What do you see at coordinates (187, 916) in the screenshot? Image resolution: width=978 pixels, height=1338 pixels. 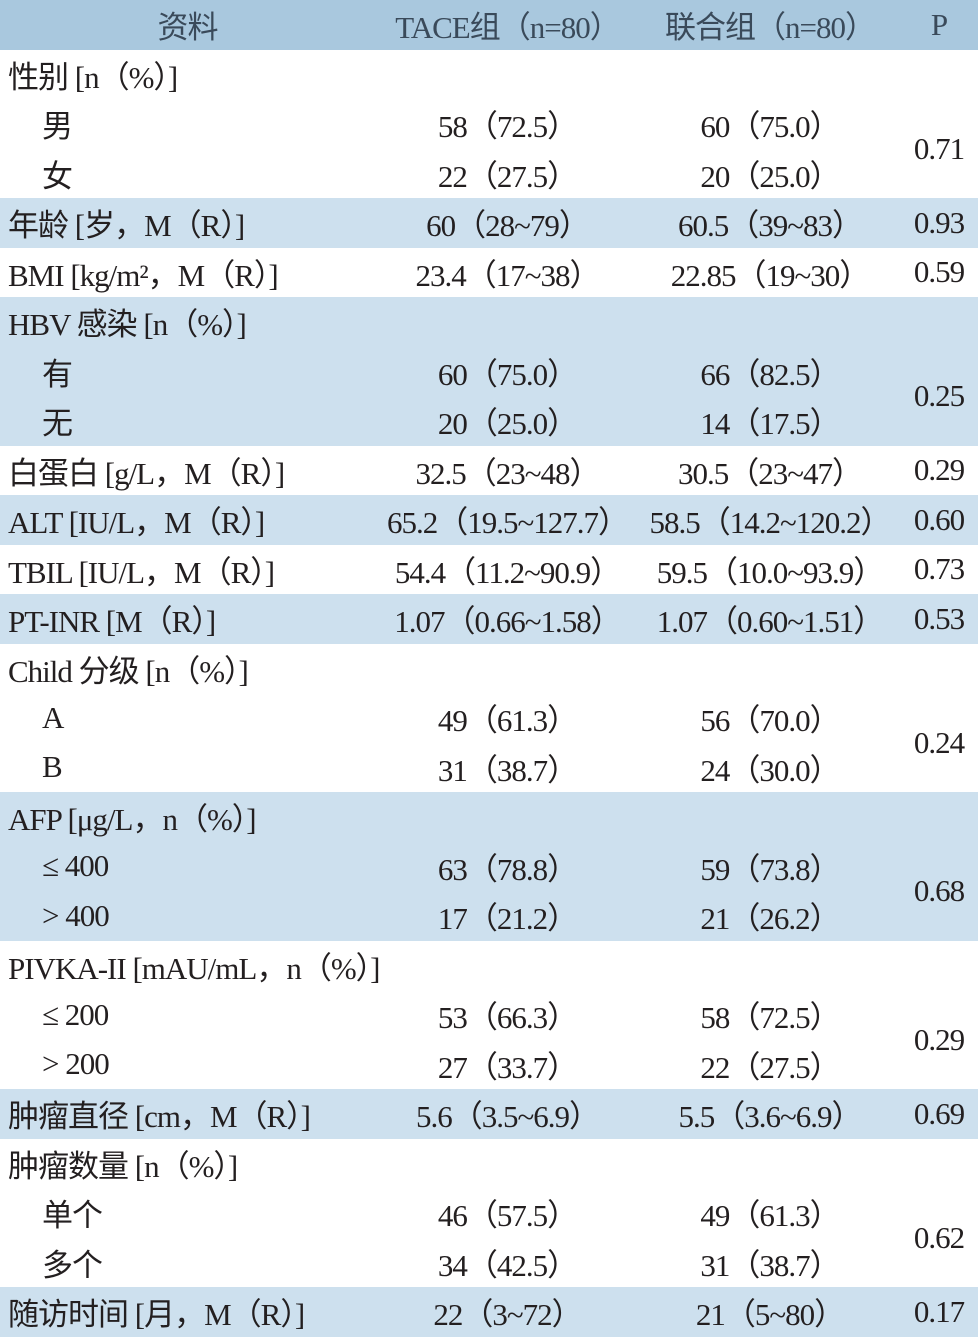 I see `row-label: > 400` at bounding box center [187, 916].